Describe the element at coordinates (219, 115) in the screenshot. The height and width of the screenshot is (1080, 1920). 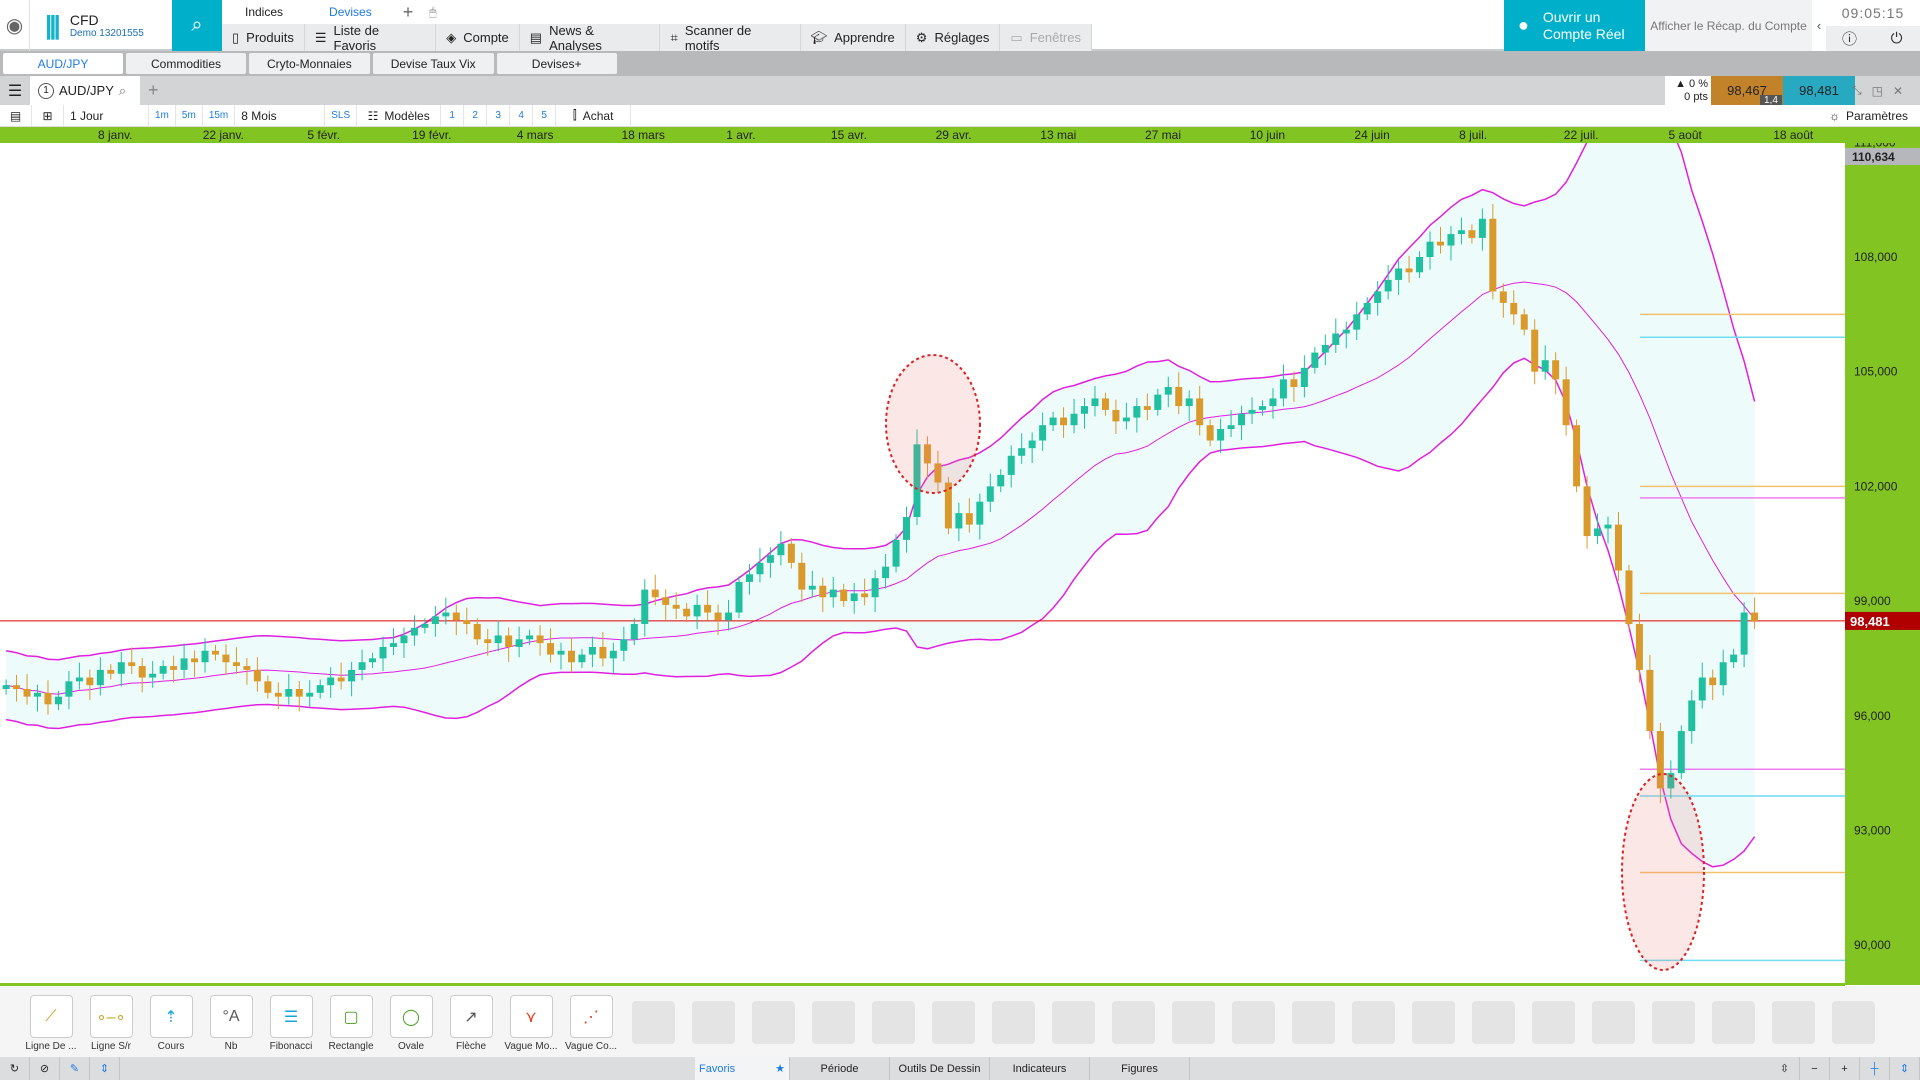
I see `interval-15m: 15m` at that location.